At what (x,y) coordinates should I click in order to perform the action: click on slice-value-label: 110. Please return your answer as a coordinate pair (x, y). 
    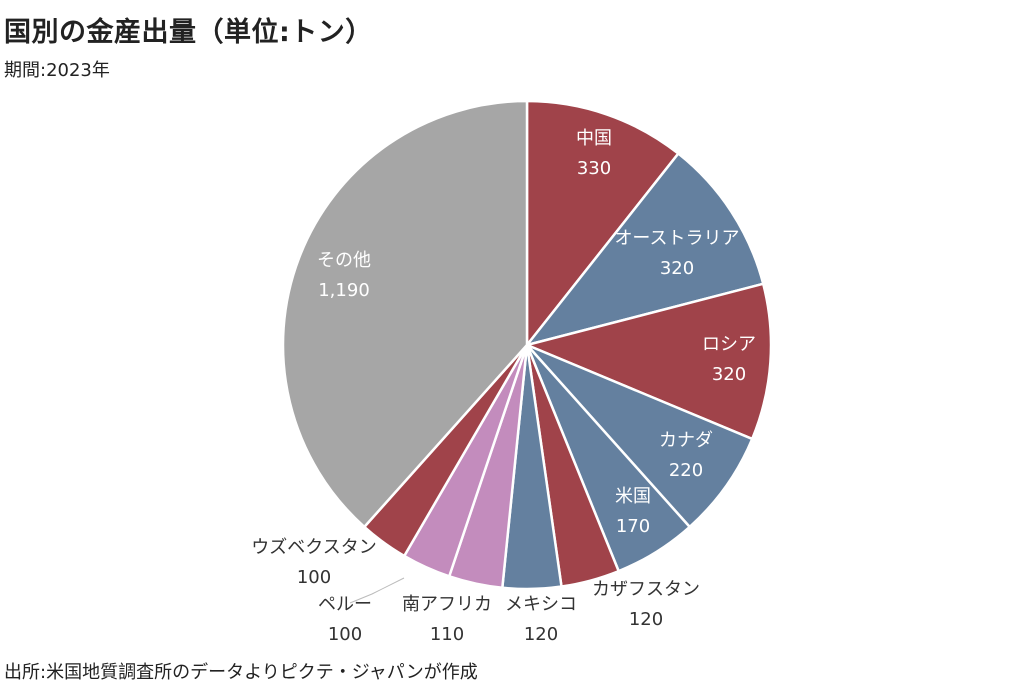
    Looking at the image, I should click on (447, 634).